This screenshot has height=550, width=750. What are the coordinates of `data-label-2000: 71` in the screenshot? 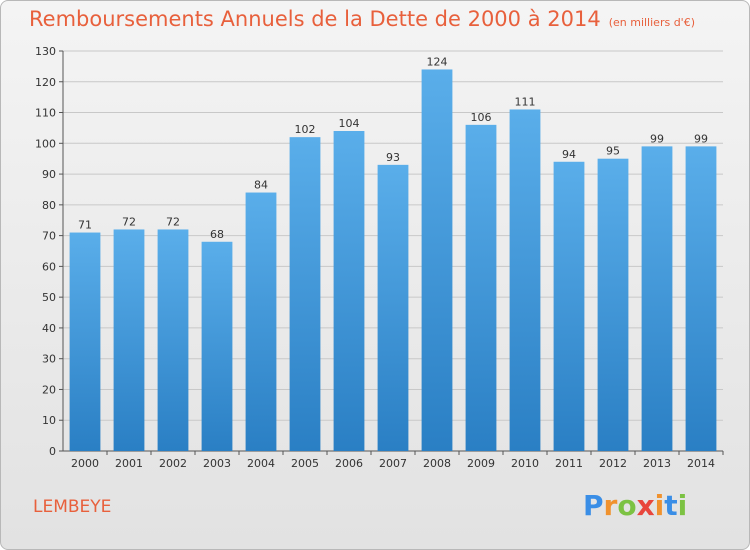 It's located at (85, 225).